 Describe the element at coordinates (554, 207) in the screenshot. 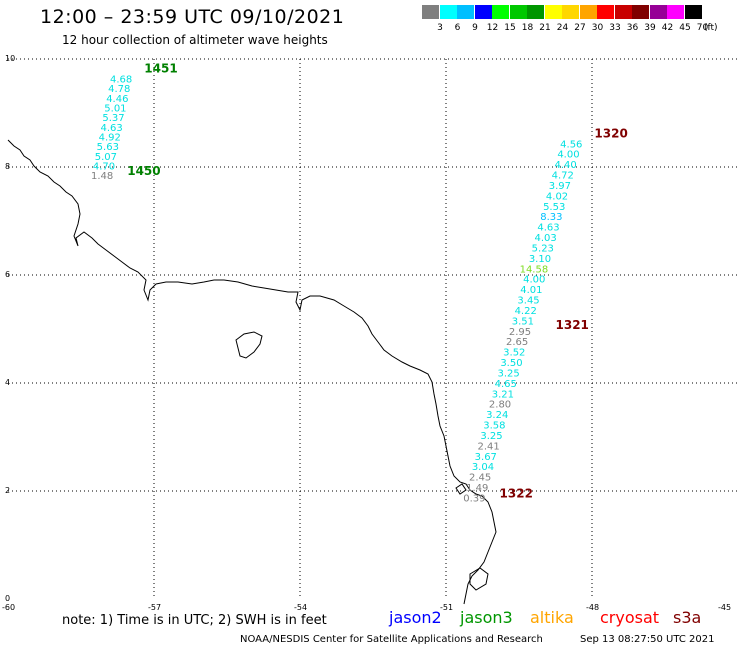

I see `wave-height-label: 5.53` at that location.